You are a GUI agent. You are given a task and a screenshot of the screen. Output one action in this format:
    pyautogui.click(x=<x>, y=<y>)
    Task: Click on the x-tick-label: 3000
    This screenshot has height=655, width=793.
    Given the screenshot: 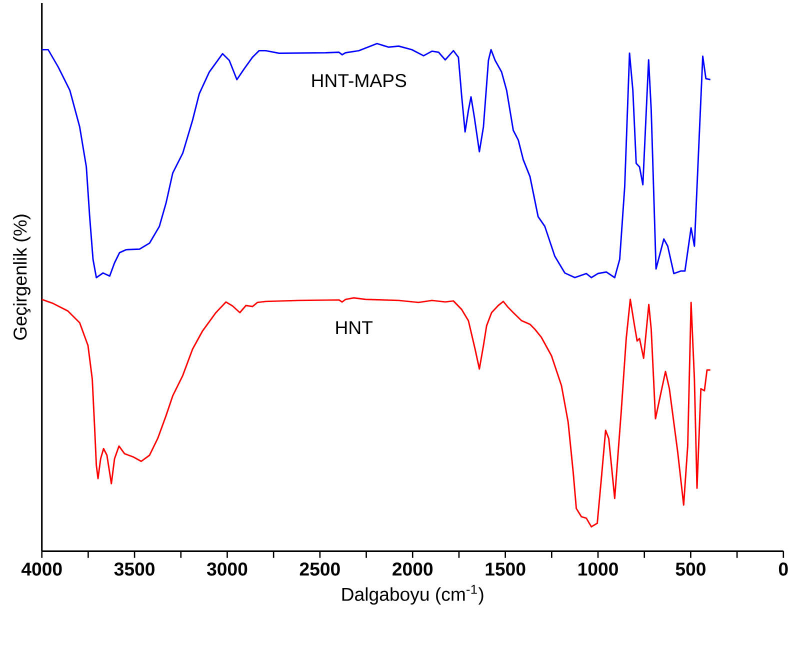 What is the action you would take?
    pyautogui.click(x=227, y=569)
    